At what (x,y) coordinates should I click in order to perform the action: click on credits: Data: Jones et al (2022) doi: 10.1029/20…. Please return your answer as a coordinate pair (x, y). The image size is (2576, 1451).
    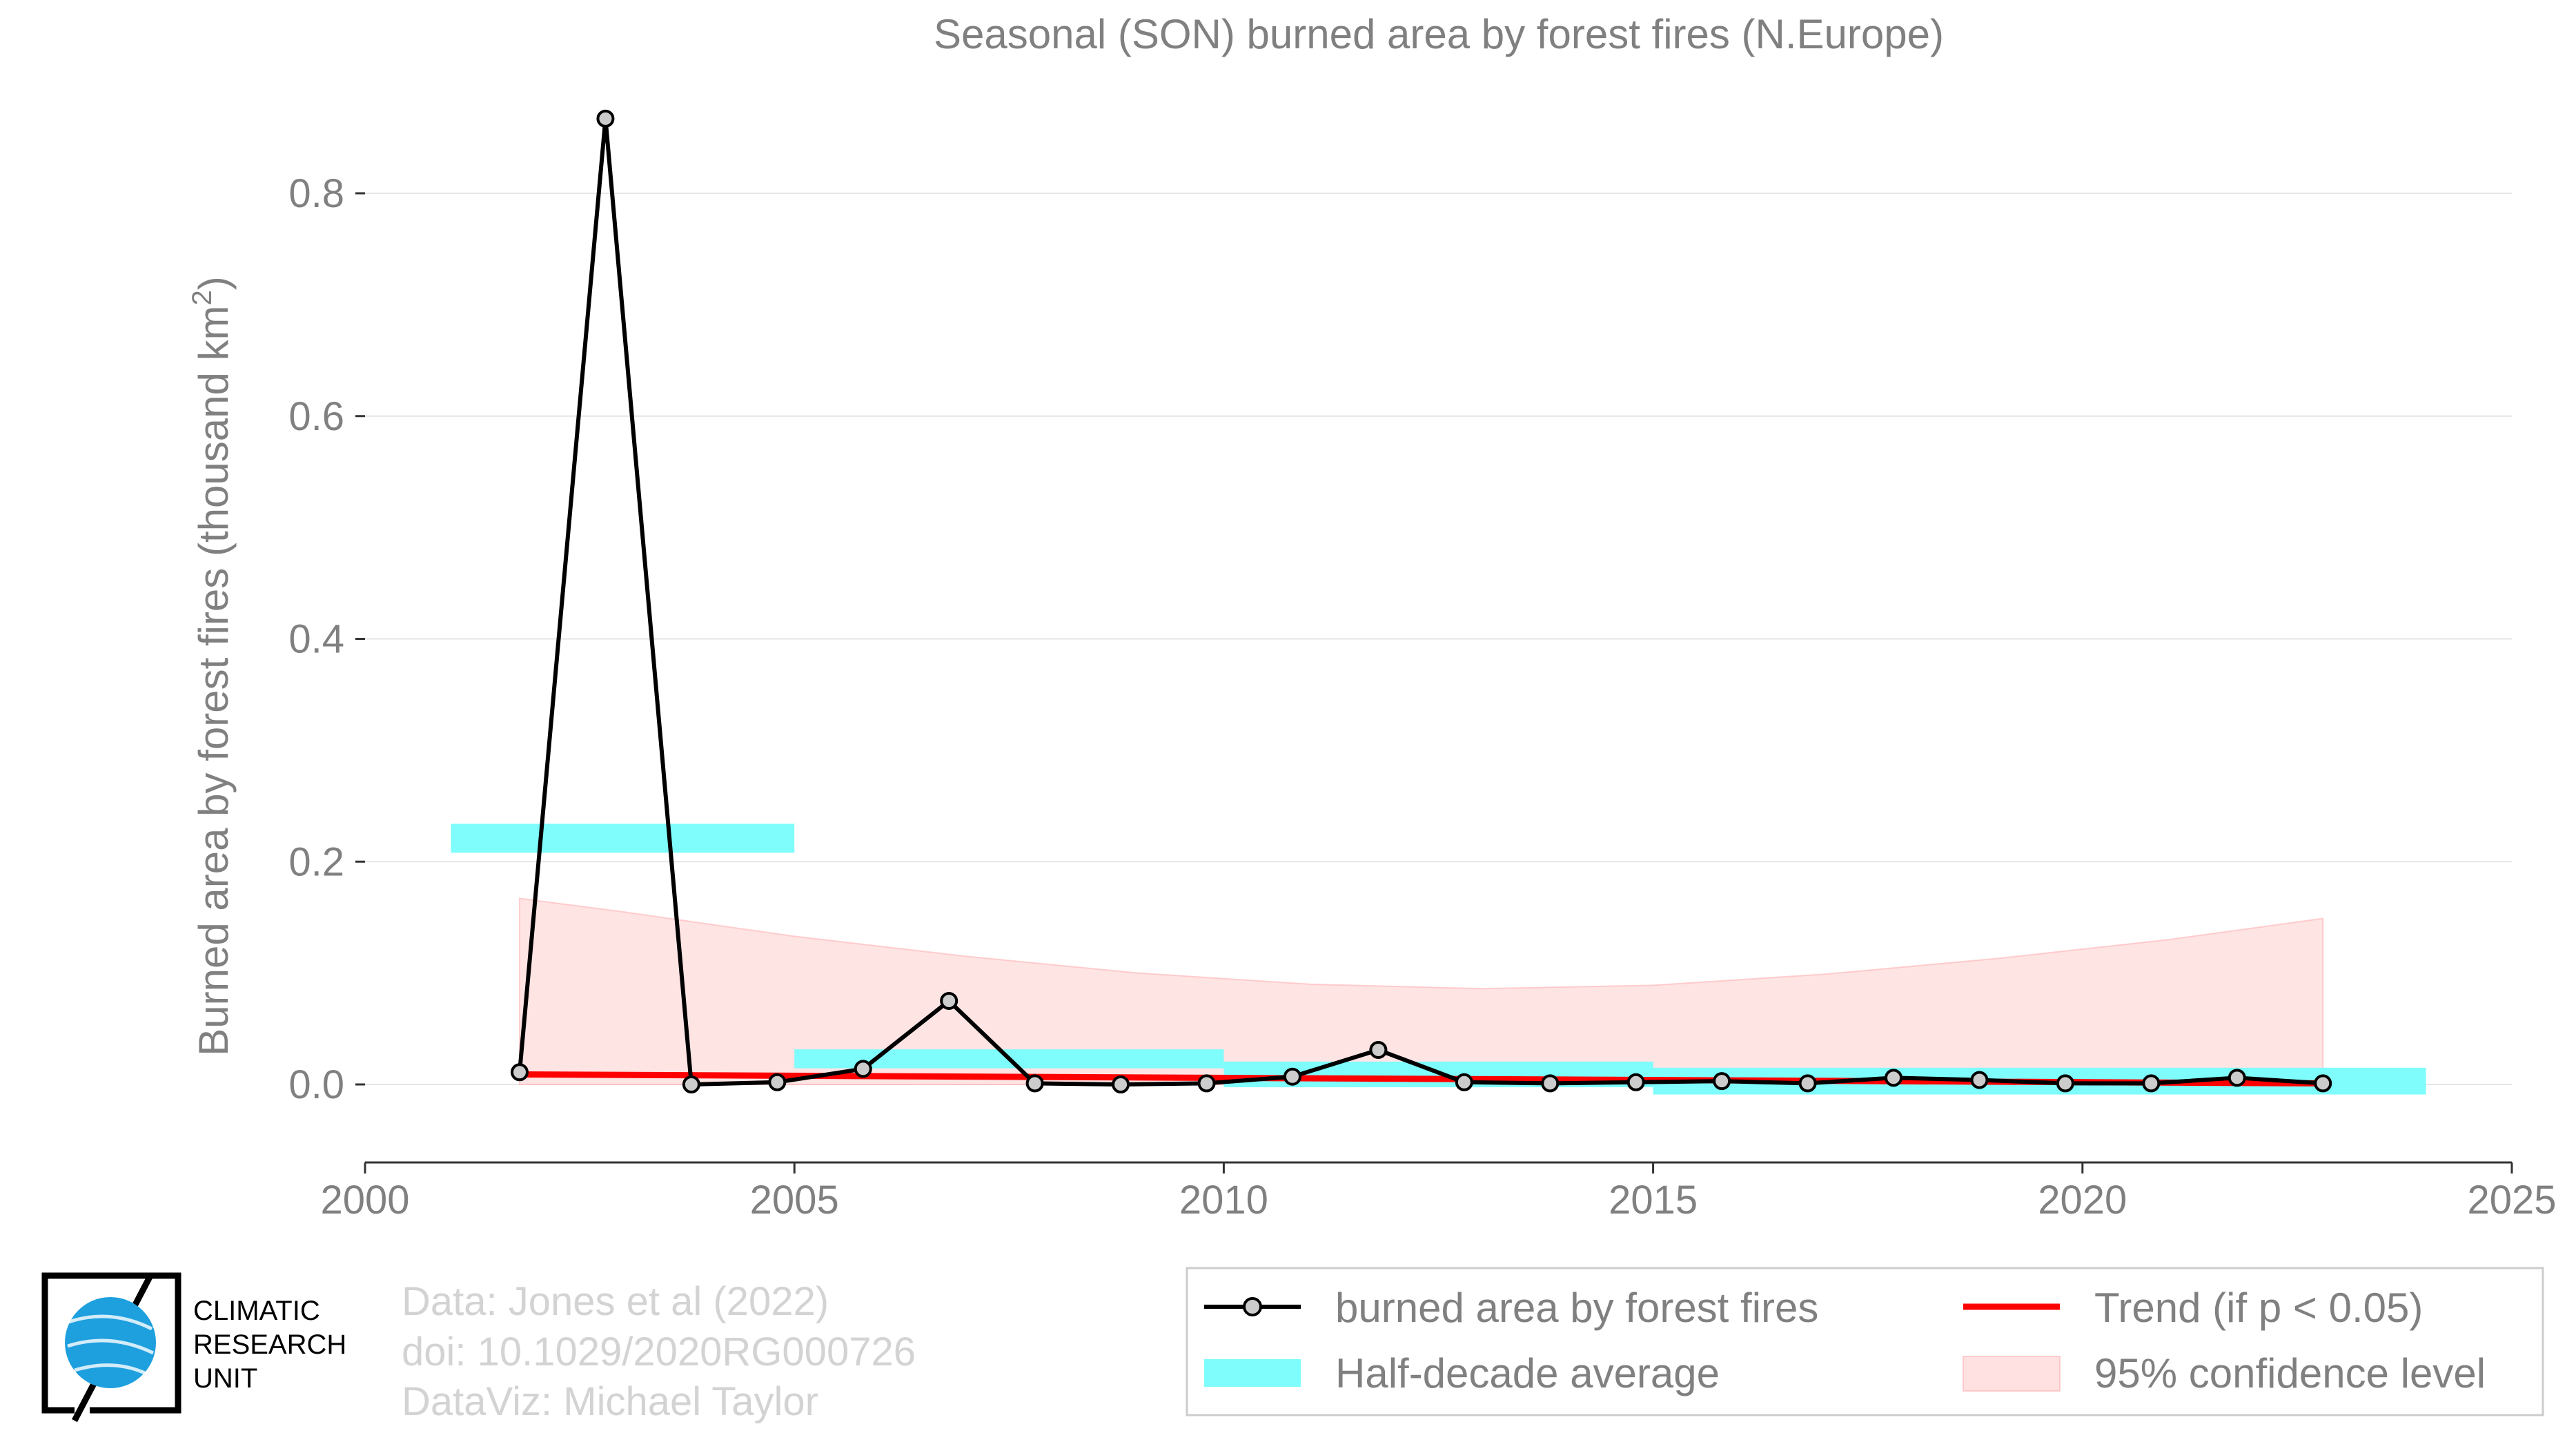
    Looking at the image, I should click on (659, 1352).